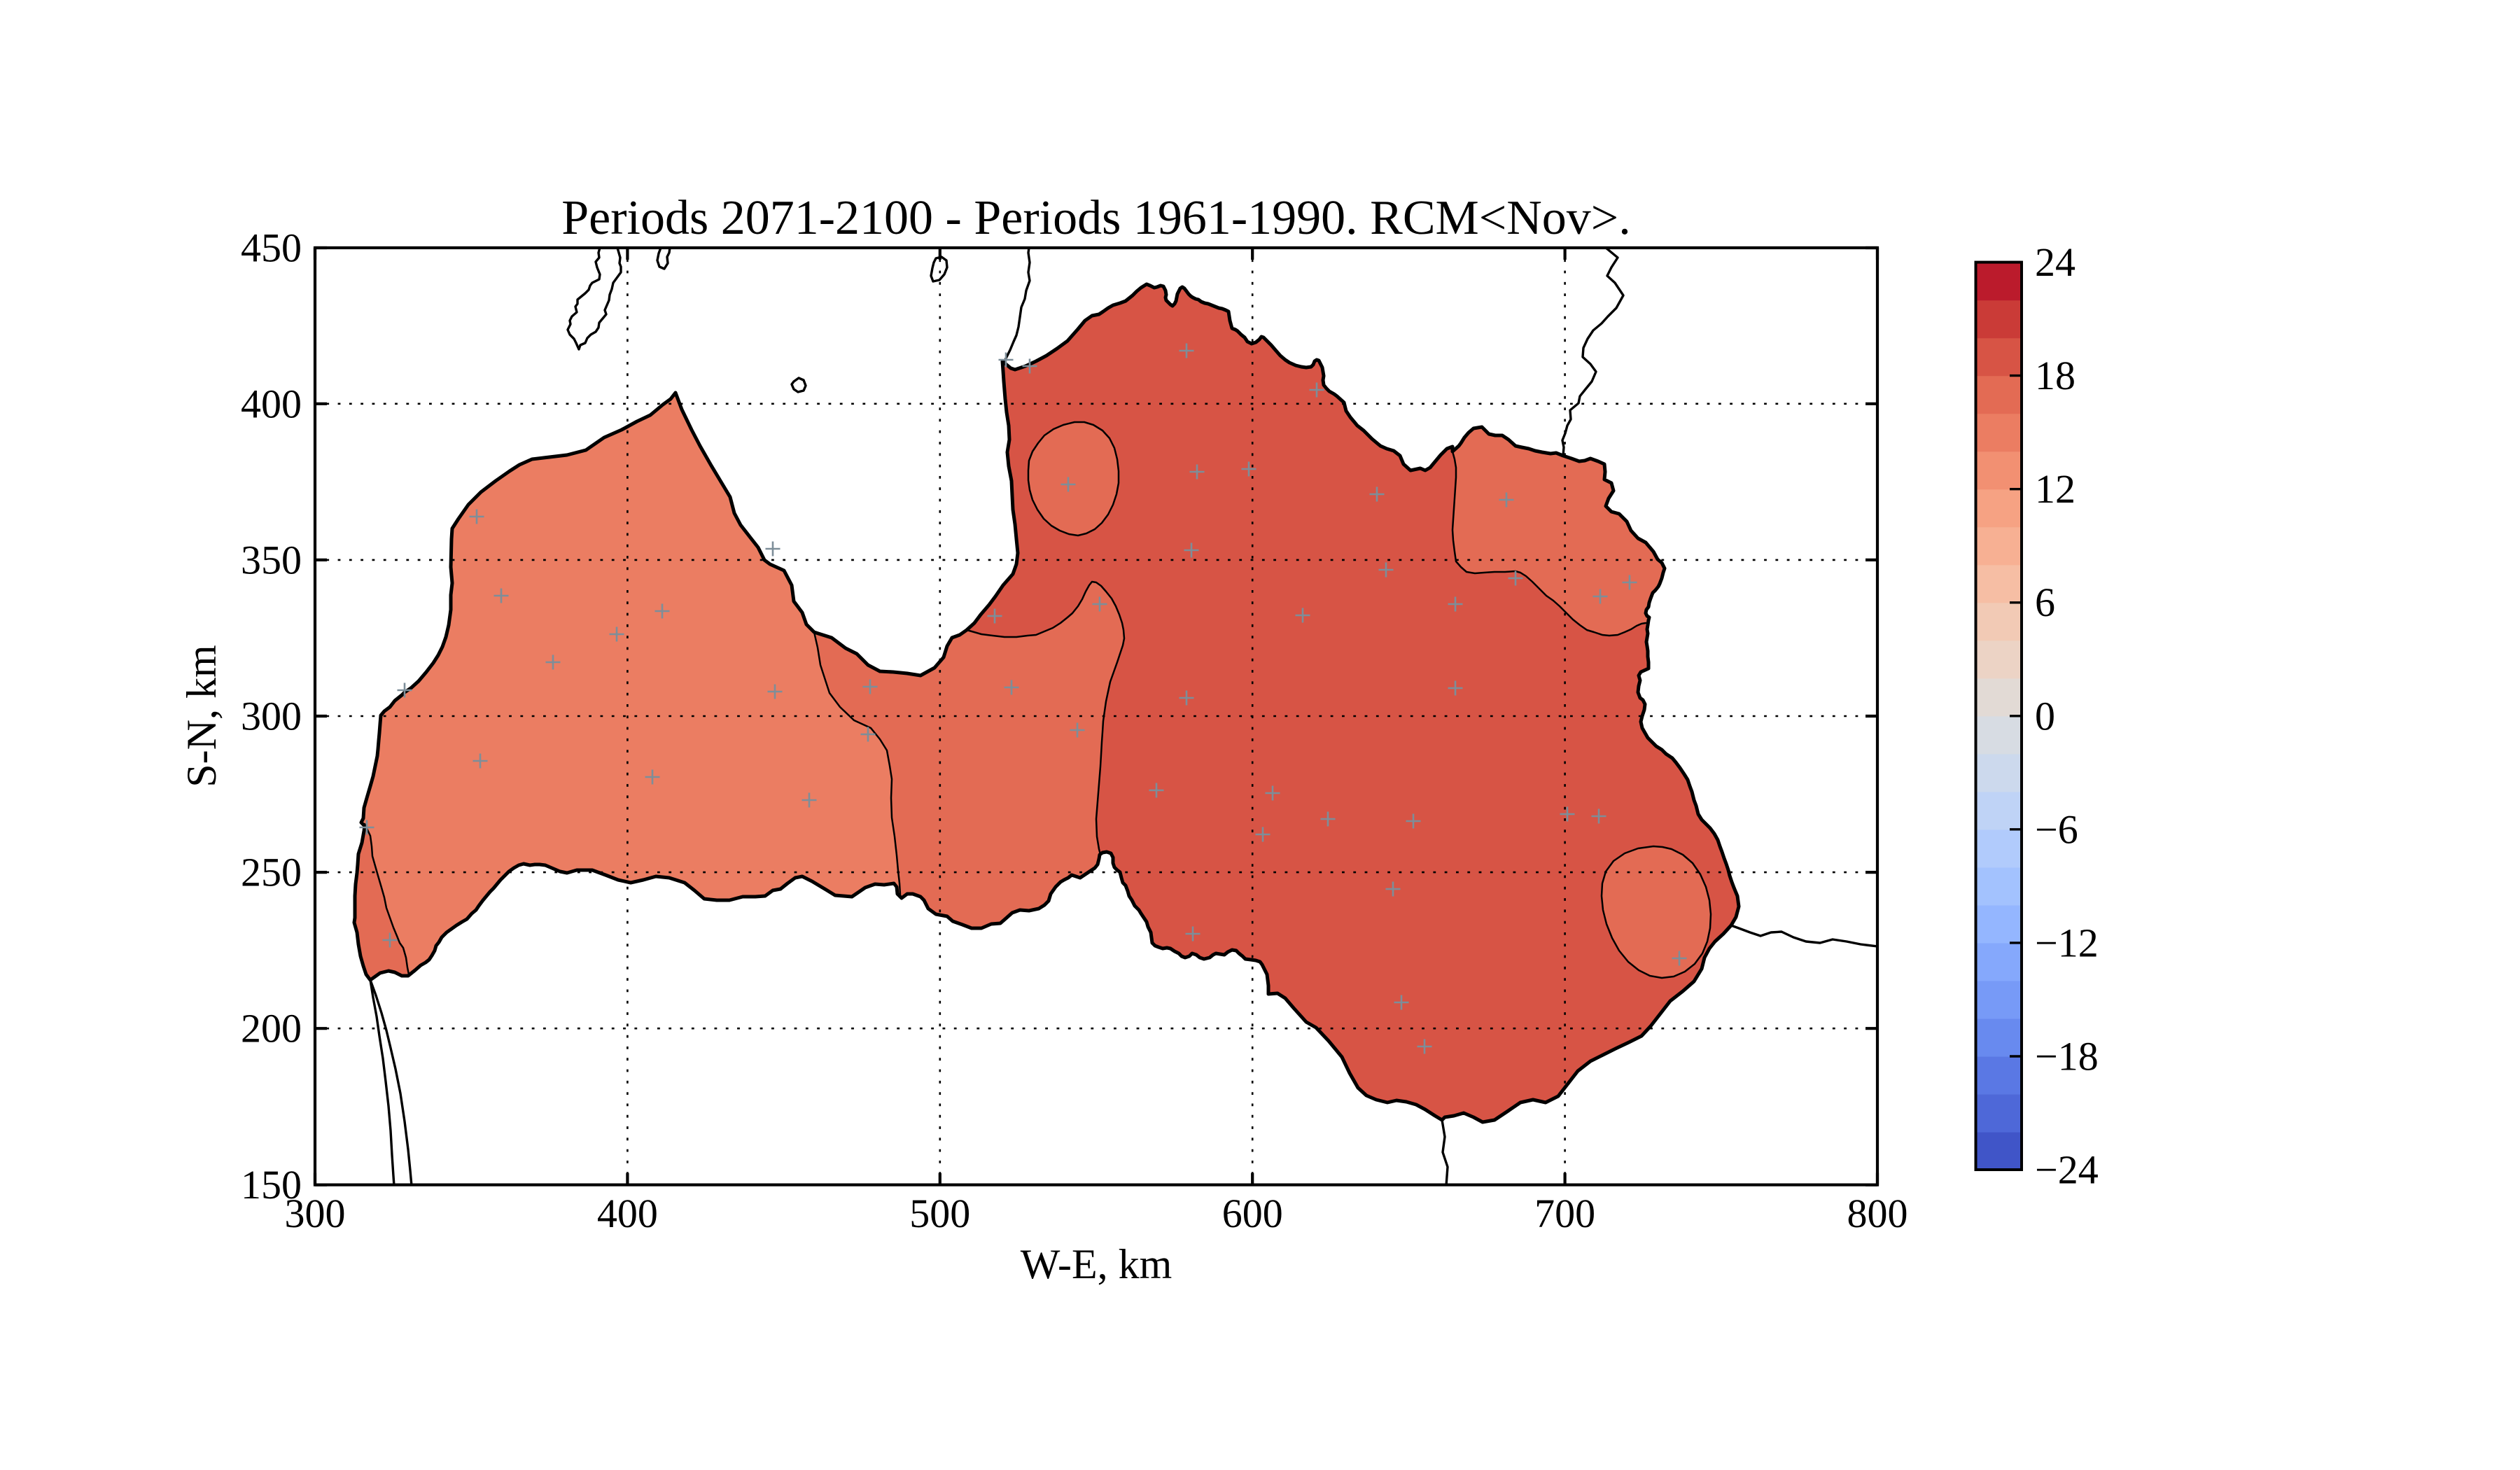 This screenshot has width=2520, height=1470. Describe the element at coordinates (271, 872) in the screenshot. I see `svg-text: 250` at that location.